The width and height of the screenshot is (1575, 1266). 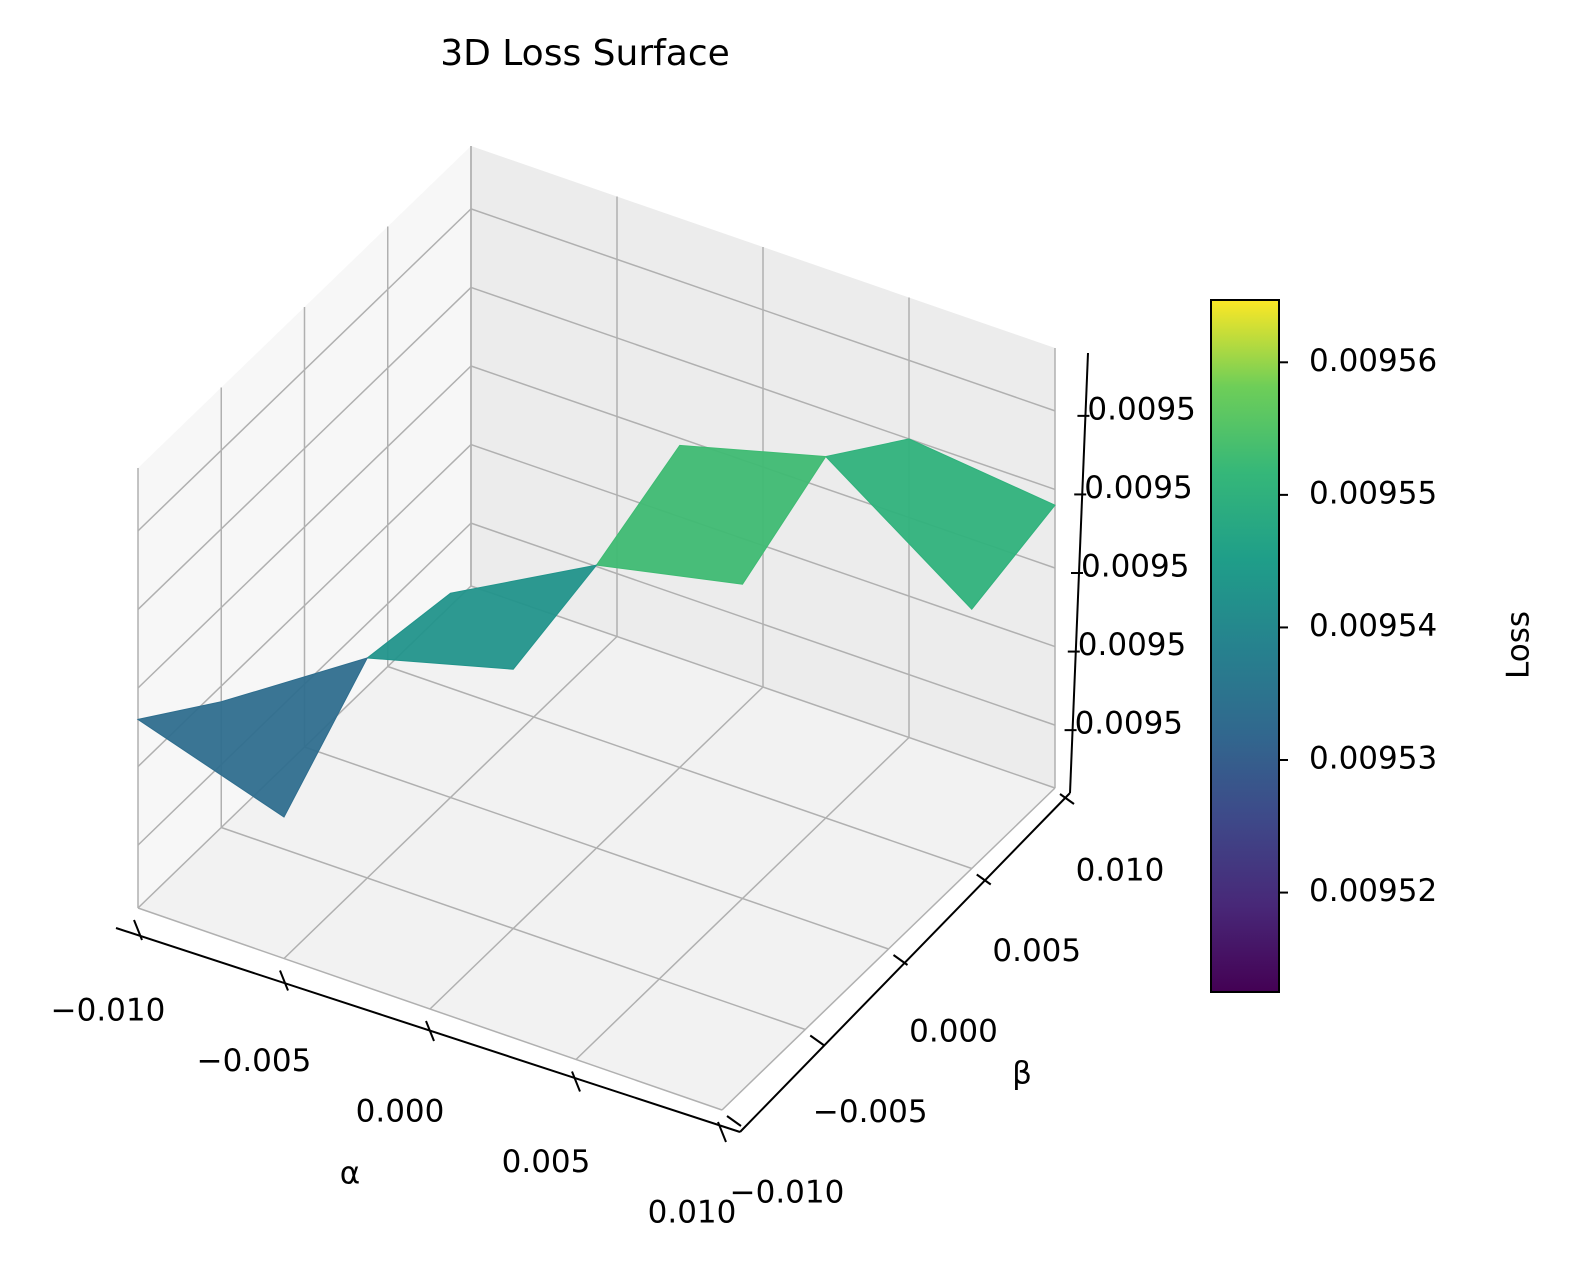 I want to click on y-tick-label: −0.010, so click(x=787, y=1193).